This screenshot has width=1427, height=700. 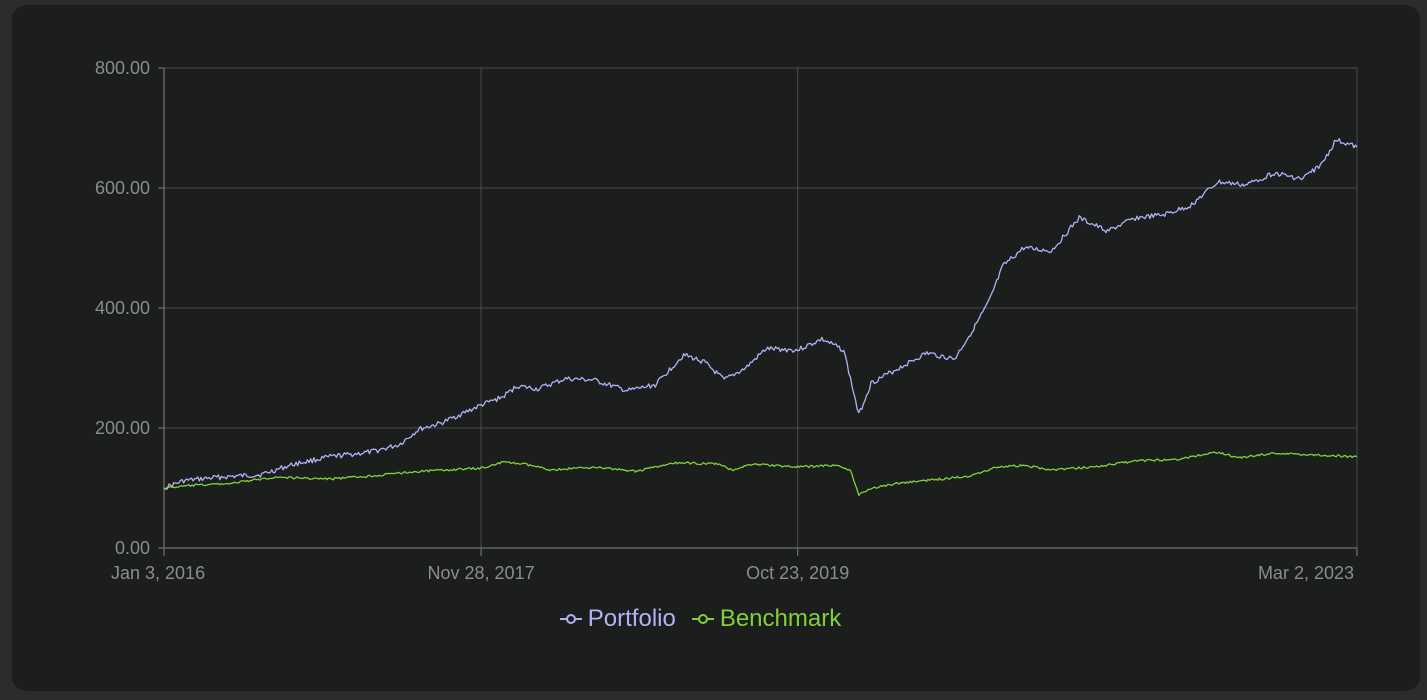 What do you see at coordinates (122, 428) in the screenshot?
I see `y-tick-label: 200.00` at bounding box center [122, 428].